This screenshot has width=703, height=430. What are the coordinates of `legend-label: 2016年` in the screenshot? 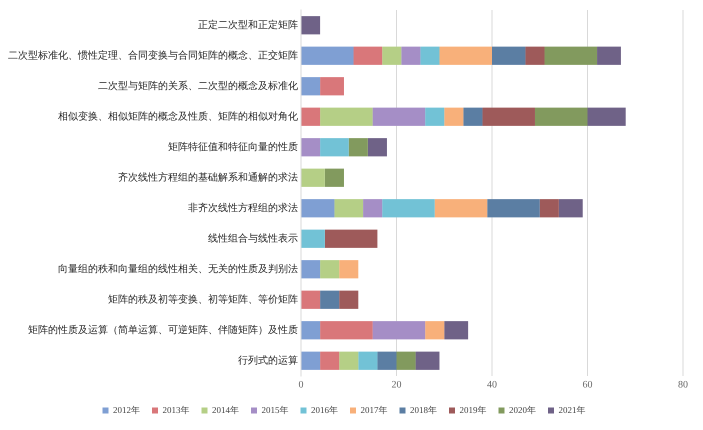 It's located at (324, 409).